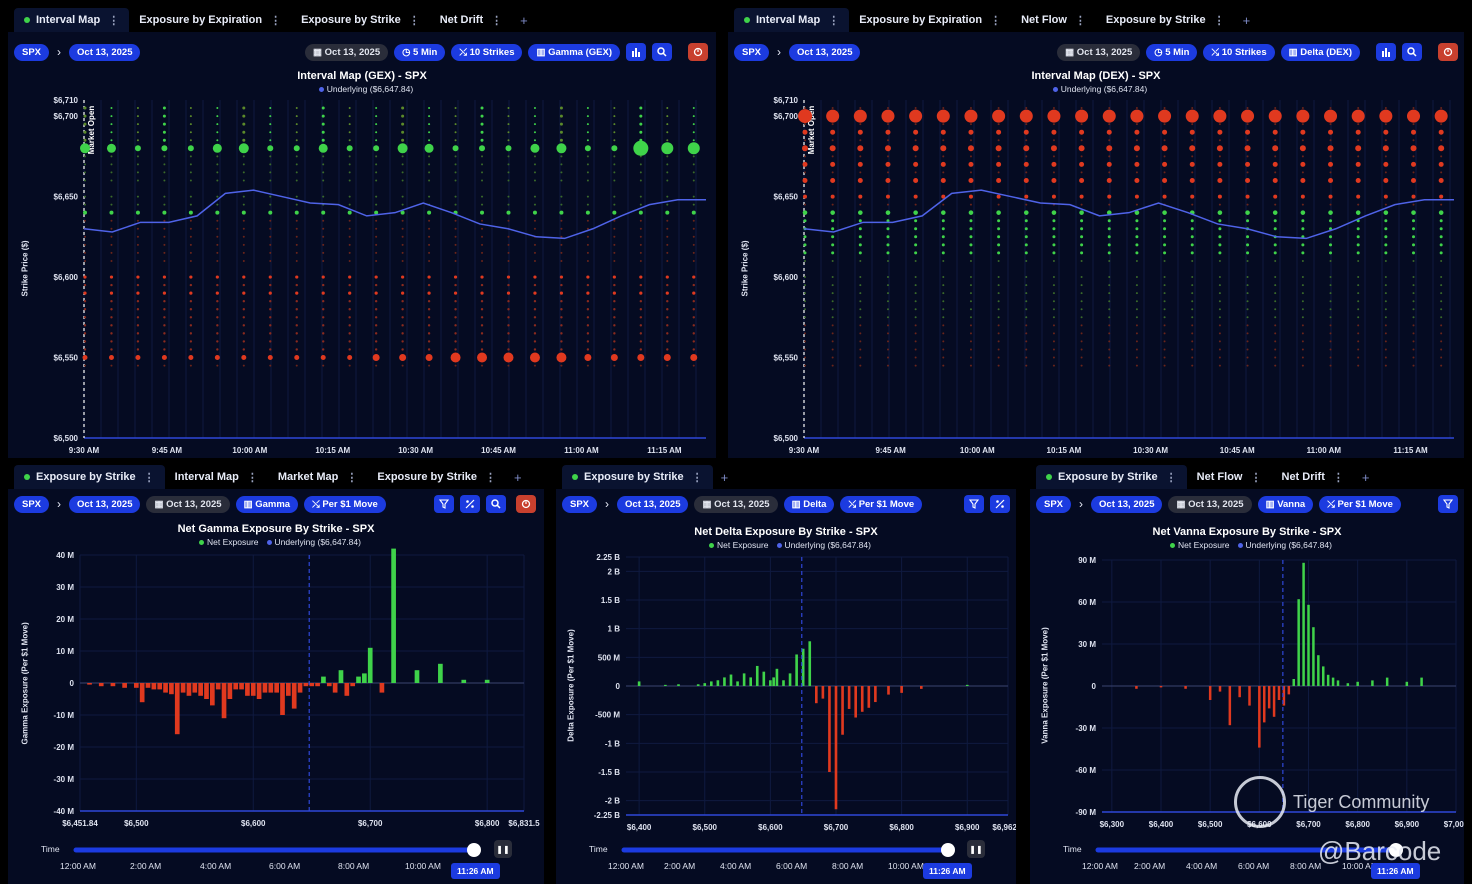  I want to click on metric-pill: ▥ Delta (DEX), so click(1320, 52).